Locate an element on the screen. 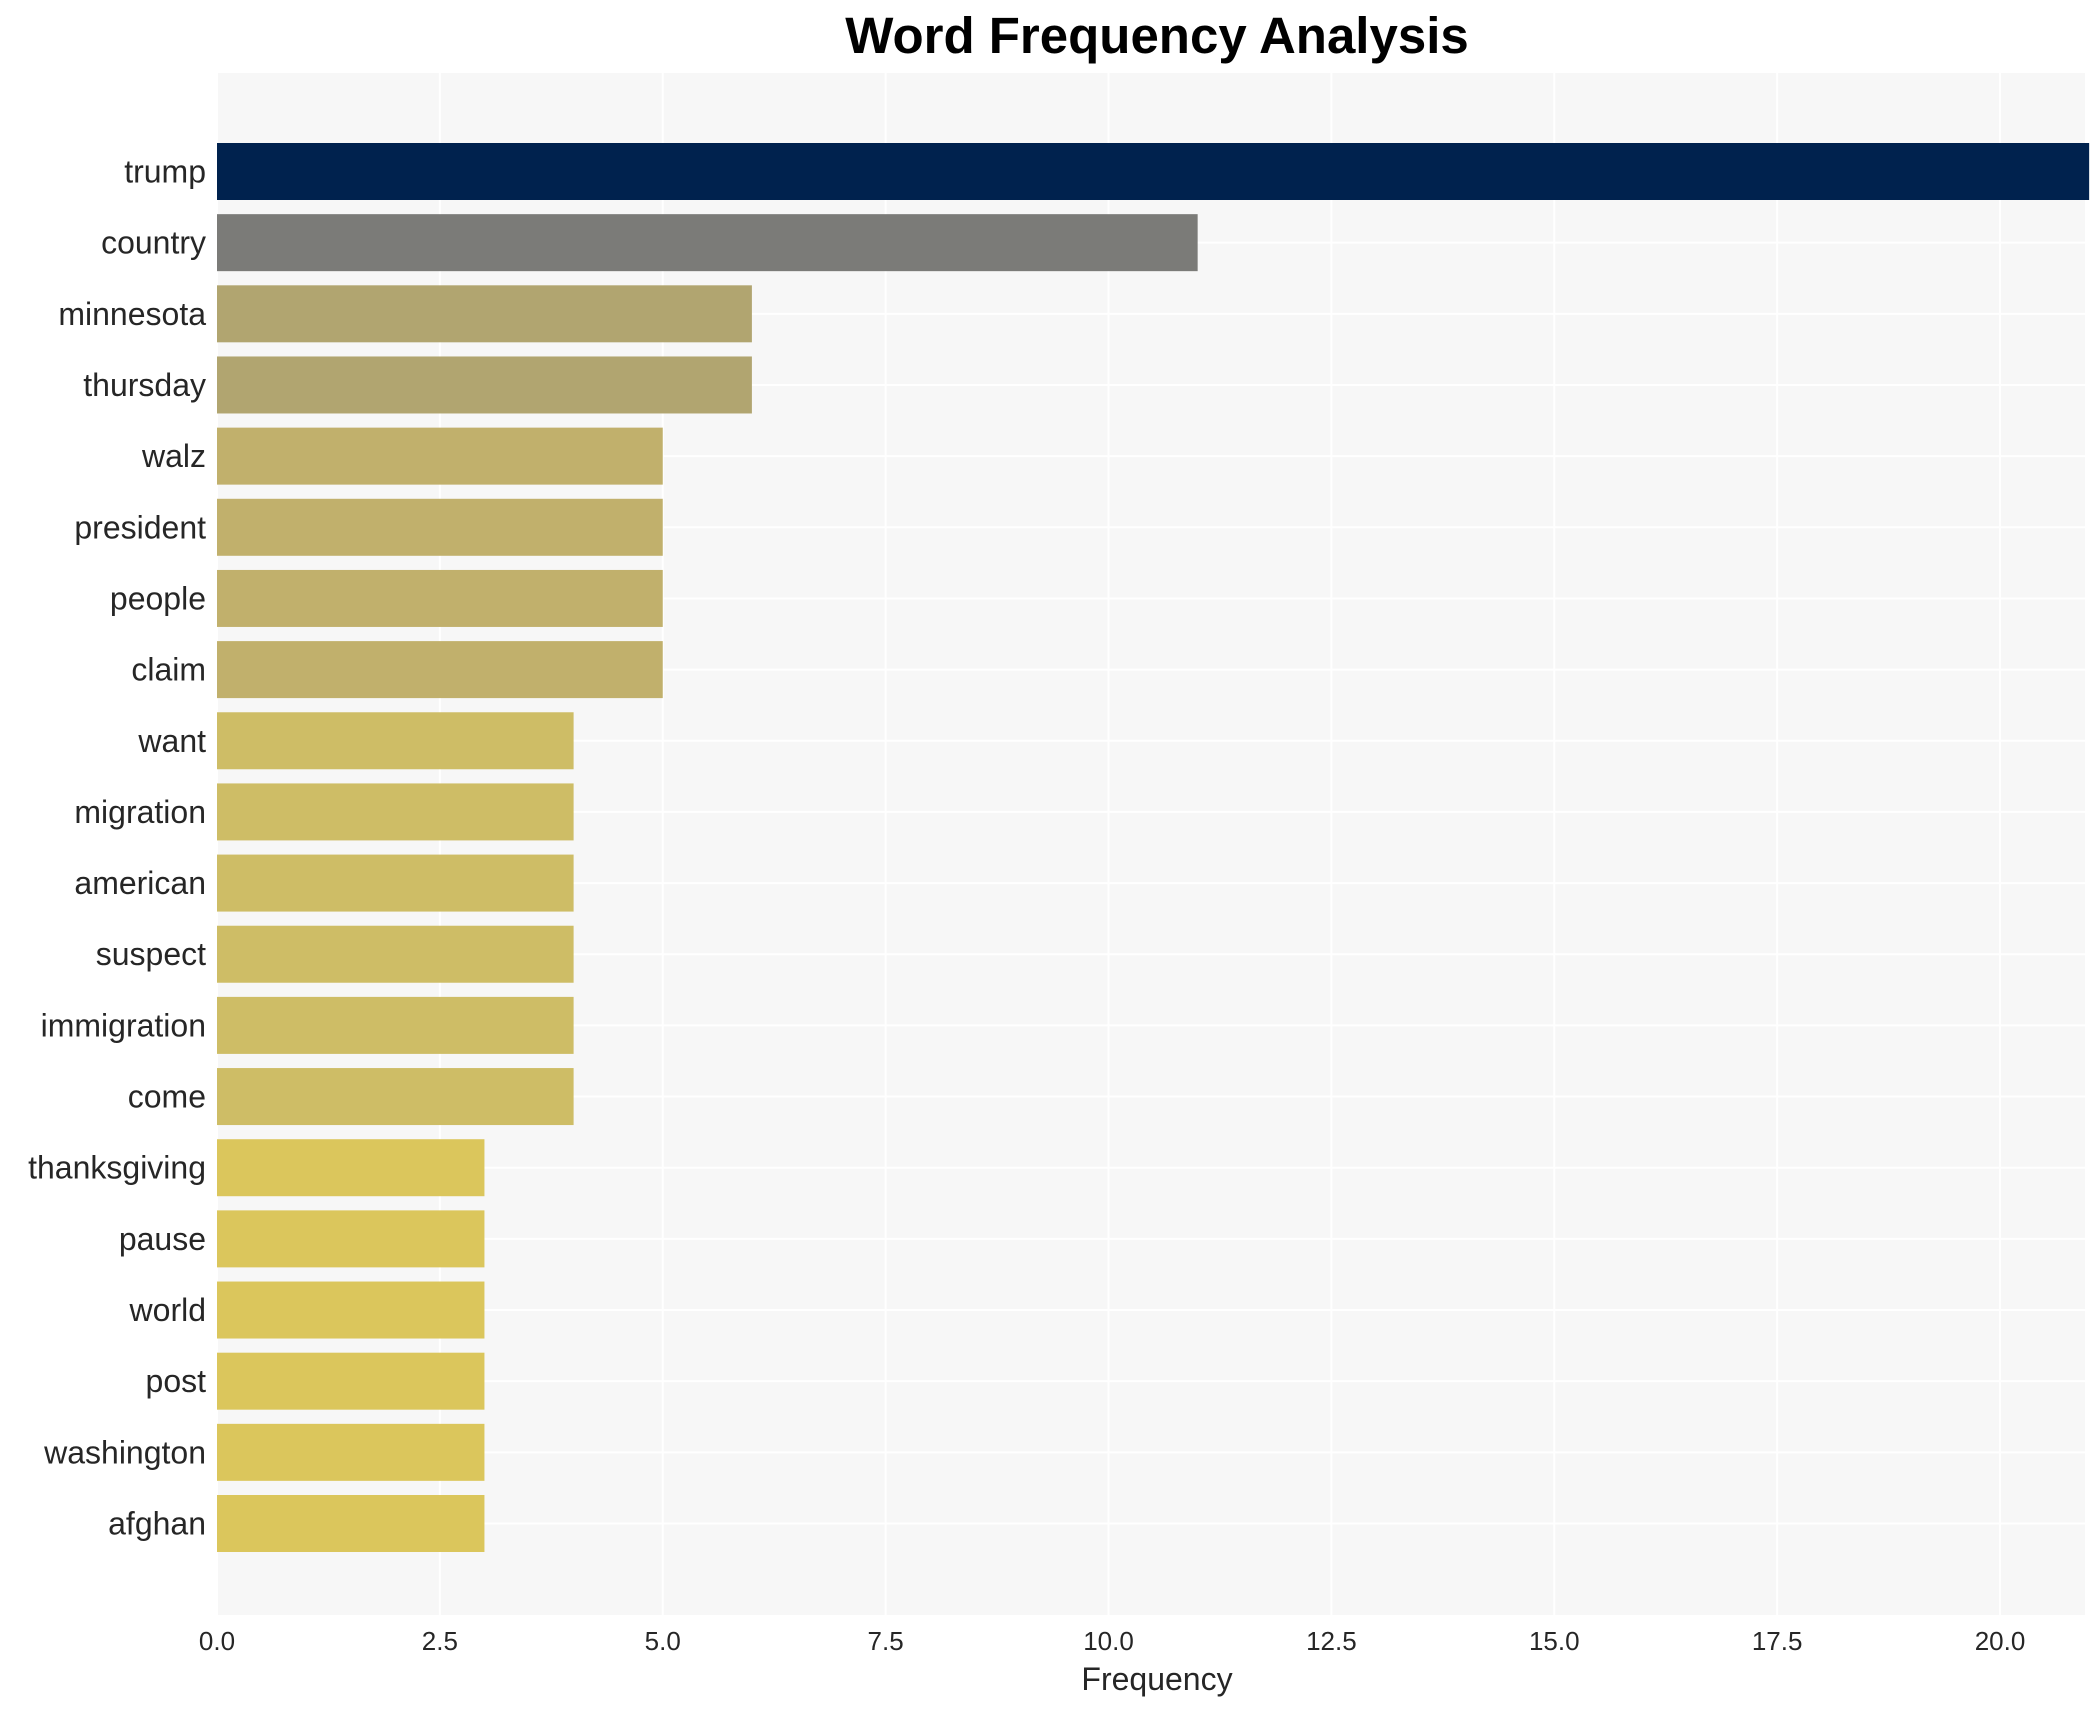 This screenshot has height=1710, width=2095. x-tick-labels: 0.0 2.5 5.0 7.5 10.0 12.5 15.0 17.5 20.0 is located at coordinates (1112, 1641).